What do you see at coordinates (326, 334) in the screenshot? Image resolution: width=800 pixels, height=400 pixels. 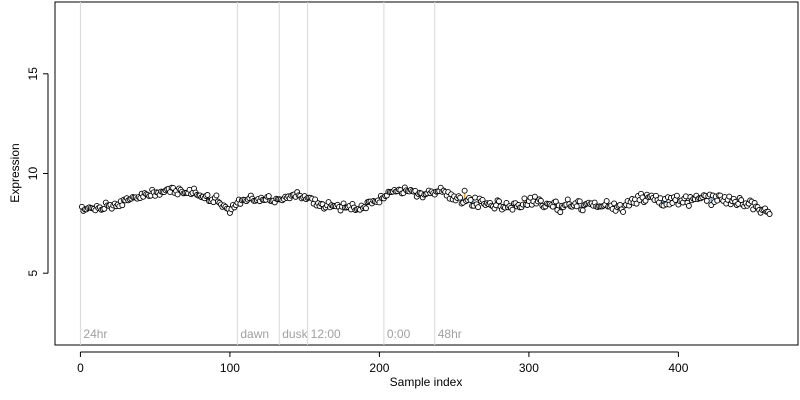 I see `vline-label-3: 12:00` at bounding box center [326, 334].